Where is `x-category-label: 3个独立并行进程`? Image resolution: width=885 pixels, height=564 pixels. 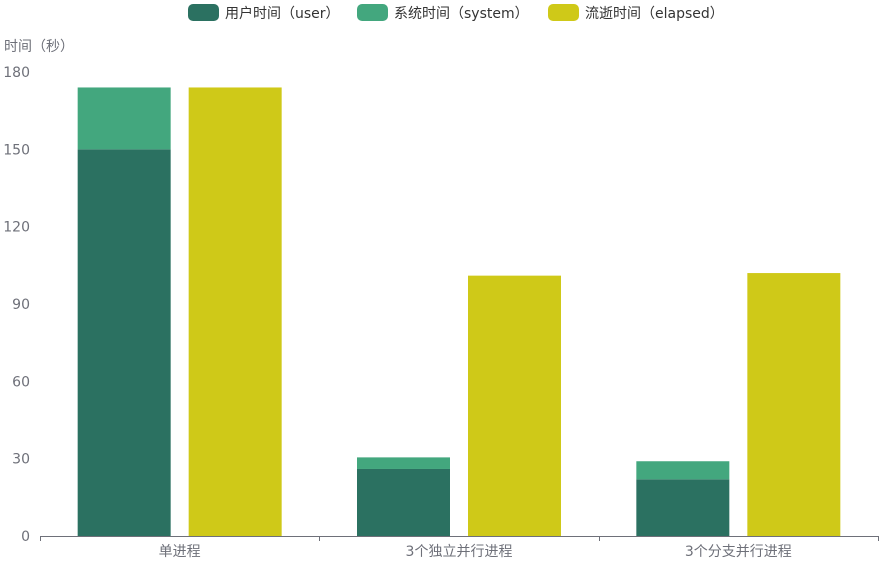 x-category-label: 3个独立并行进程 is located at coordinates (459, 552).